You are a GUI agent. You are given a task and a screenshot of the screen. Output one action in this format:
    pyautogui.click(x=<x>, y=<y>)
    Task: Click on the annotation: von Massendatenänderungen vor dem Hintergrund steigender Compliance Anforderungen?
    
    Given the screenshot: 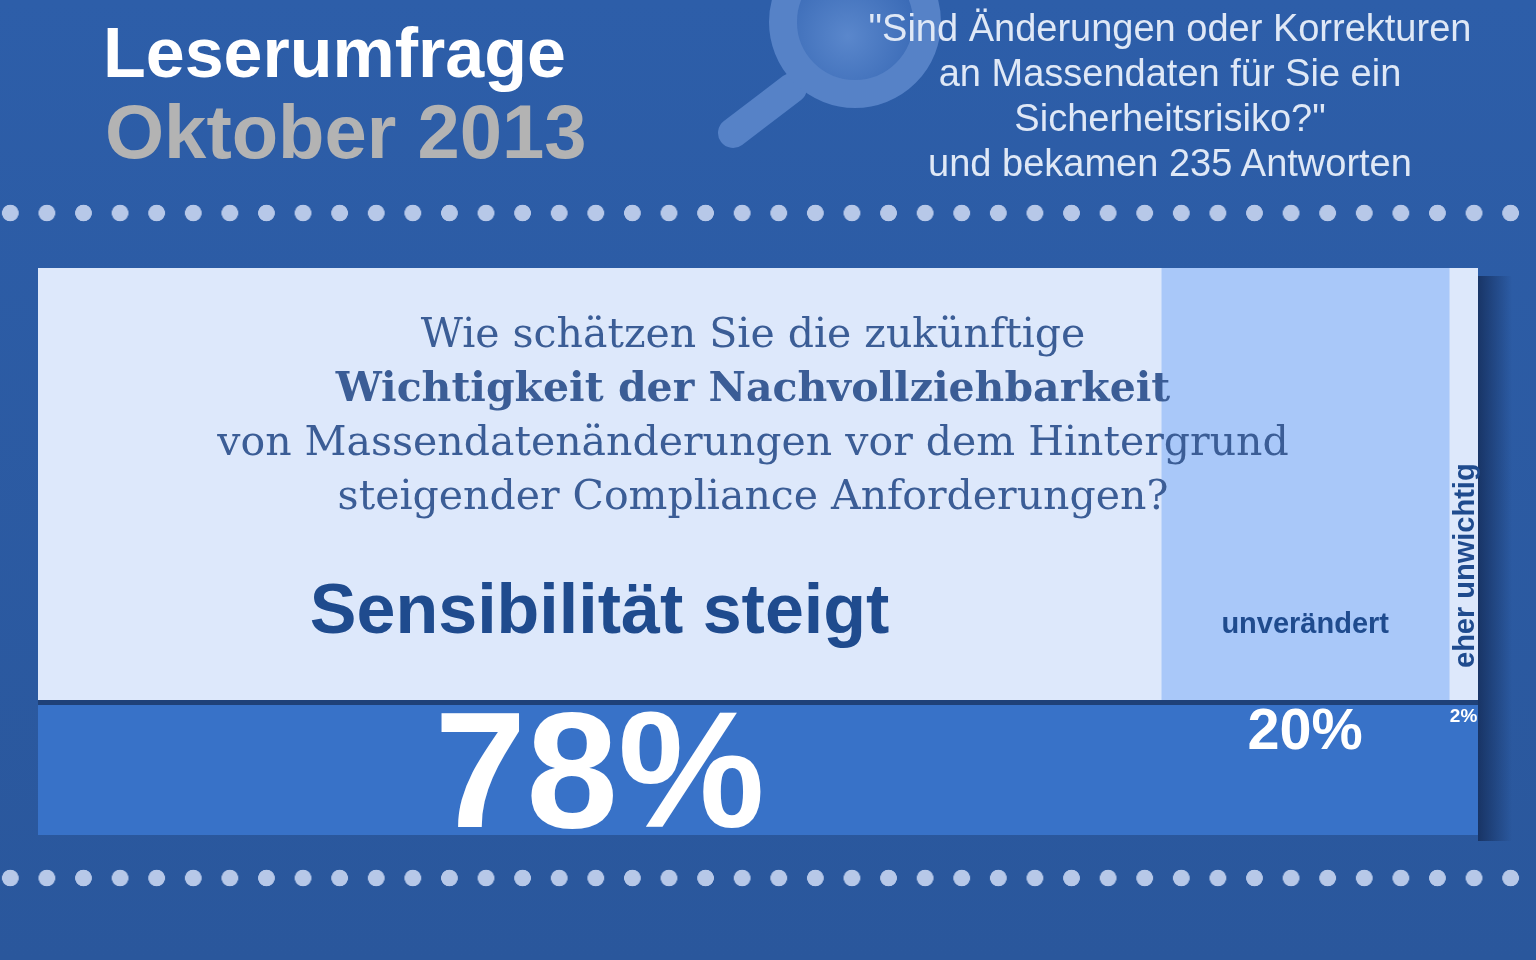 What is the action you would take?
    pyautogui.click(x=753, y=468)
    